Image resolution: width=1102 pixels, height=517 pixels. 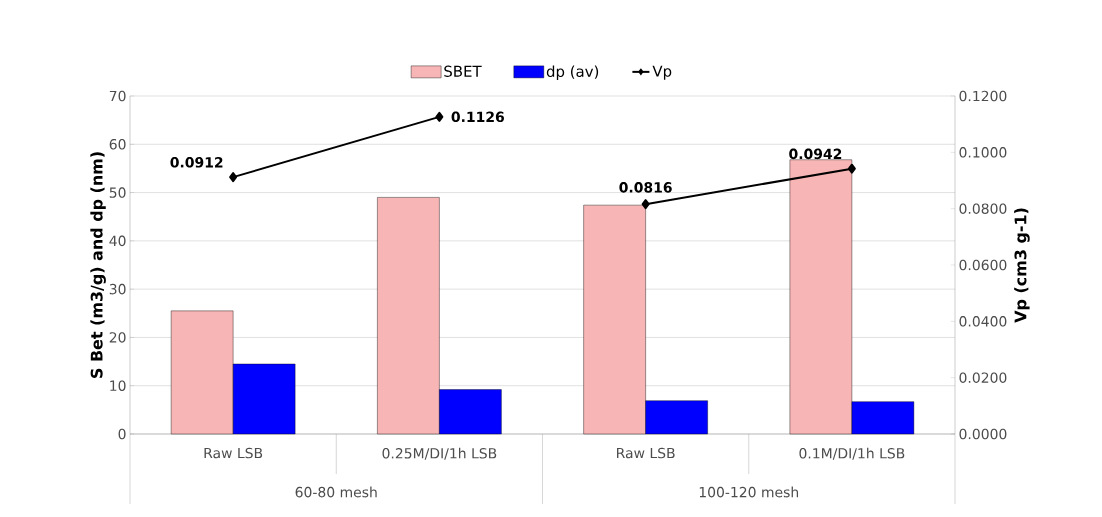 I want to click on x-tick-label: 0.25M/DI/1h LSB, so click(x=439, y=453).